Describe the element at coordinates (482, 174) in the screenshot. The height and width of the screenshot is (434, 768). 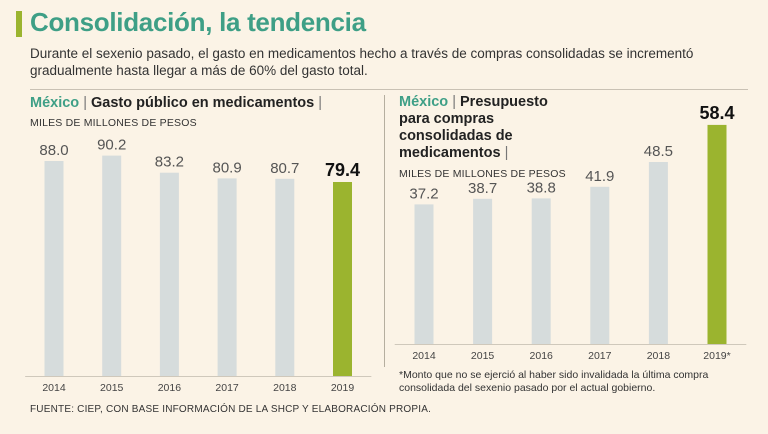
I see `right-units-label: MILES DE MILLONES DE PESOS` at that location.